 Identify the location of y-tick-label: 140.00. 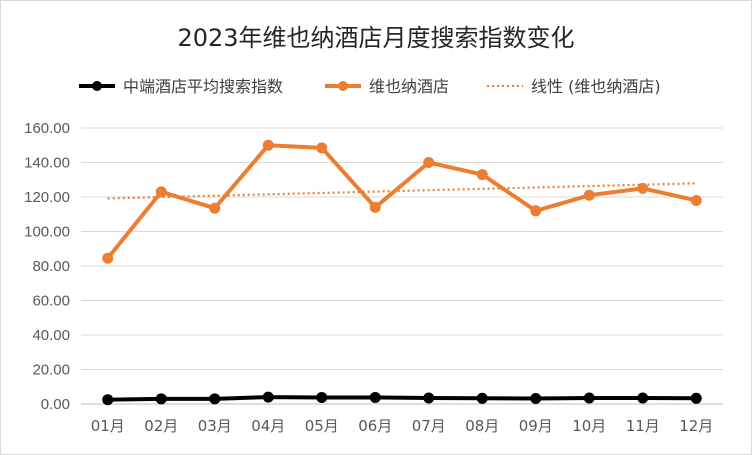
(47, 163).